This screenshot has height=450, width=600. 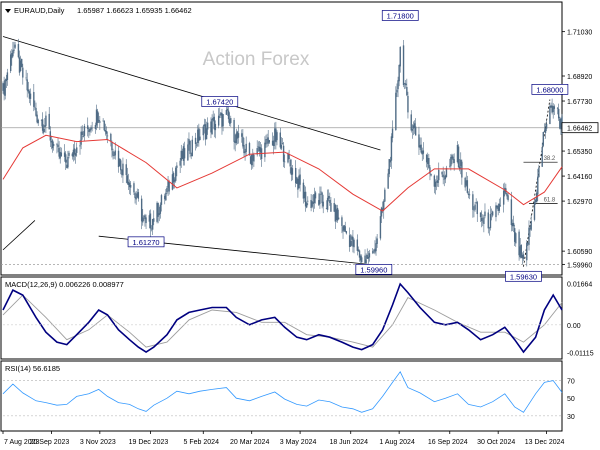 I want to click on price-annotation-label: 1.61270, so click(x=145, y=242).